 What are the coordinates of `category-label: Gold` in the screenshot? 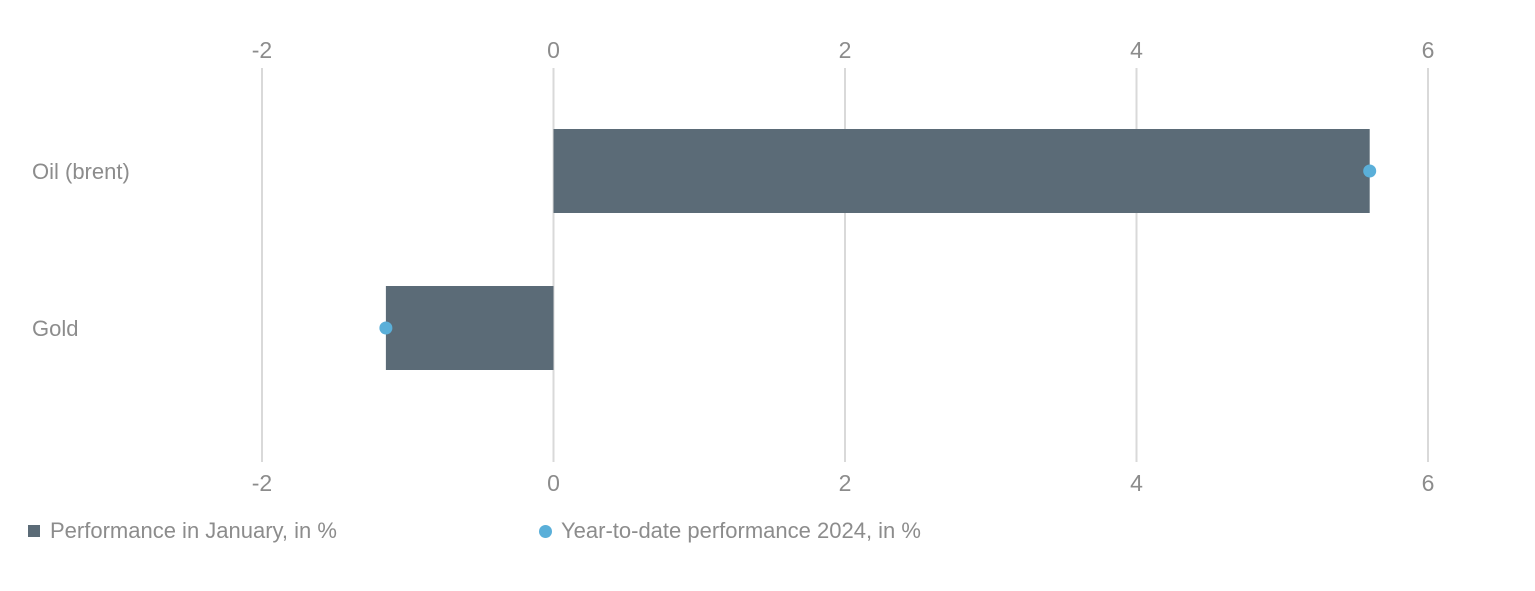 It's located at (55, 328).